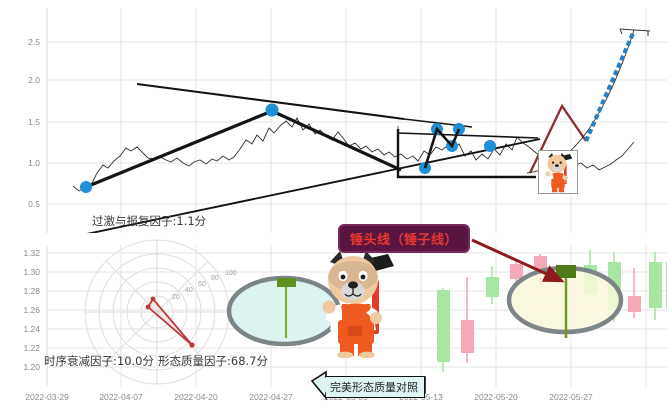  I want to click on ytick-upper-2: 1.5, so click(34, 122).